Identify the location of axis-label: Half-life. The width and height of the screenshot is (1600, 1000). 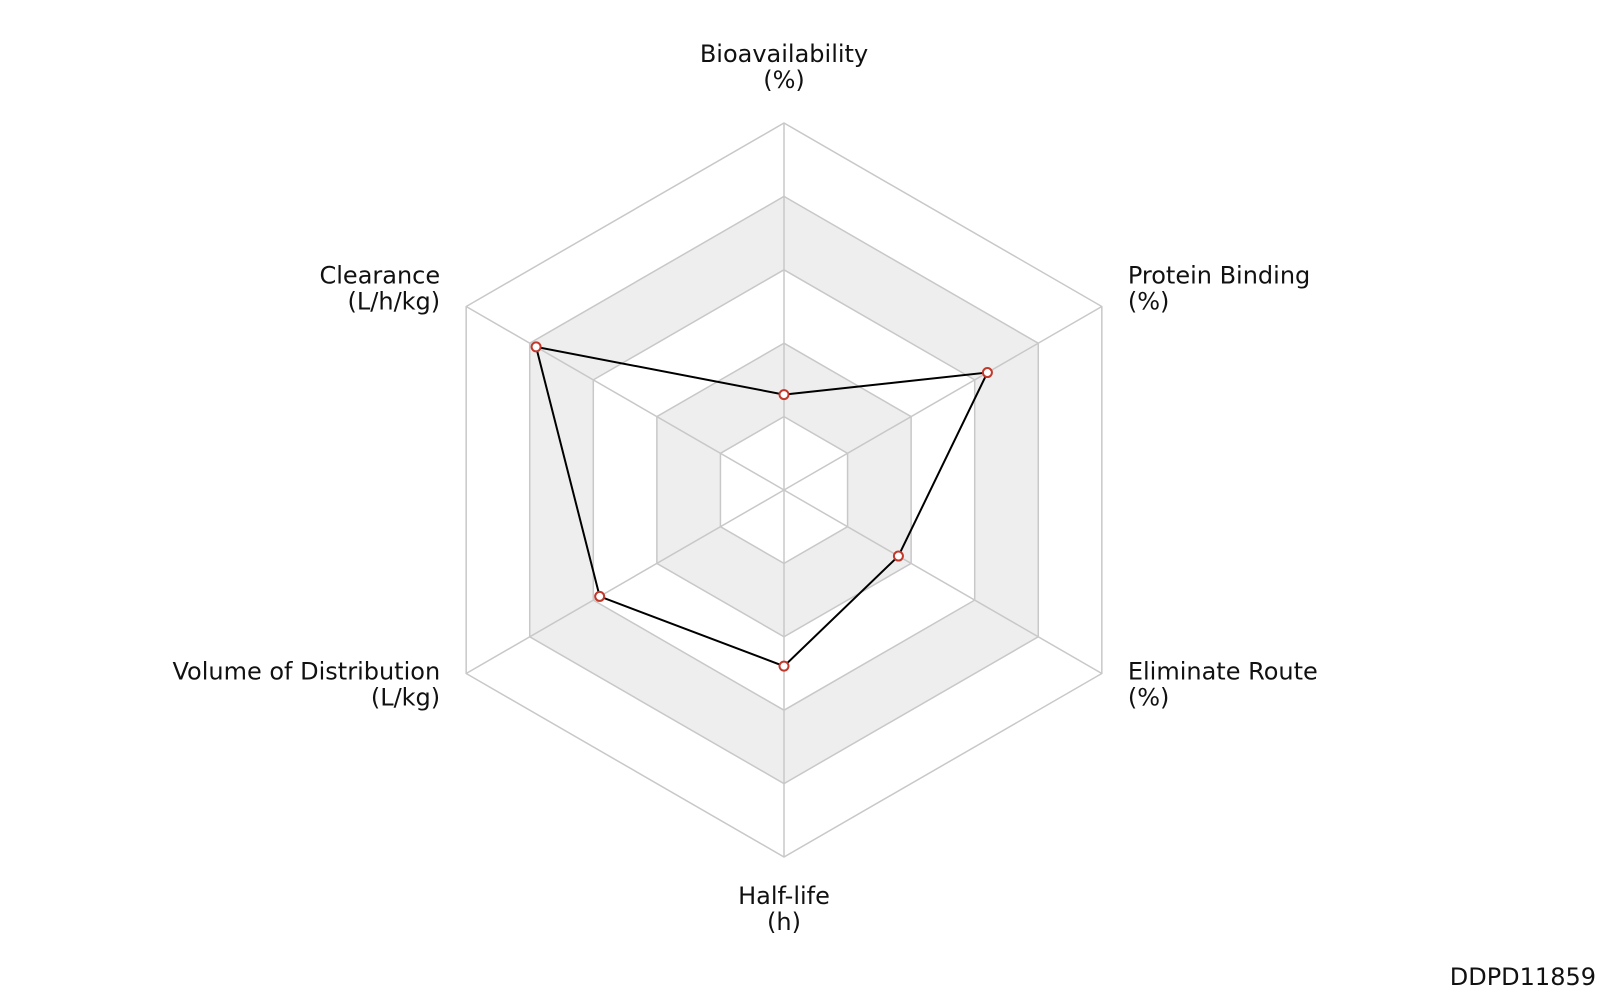
(784, 896).